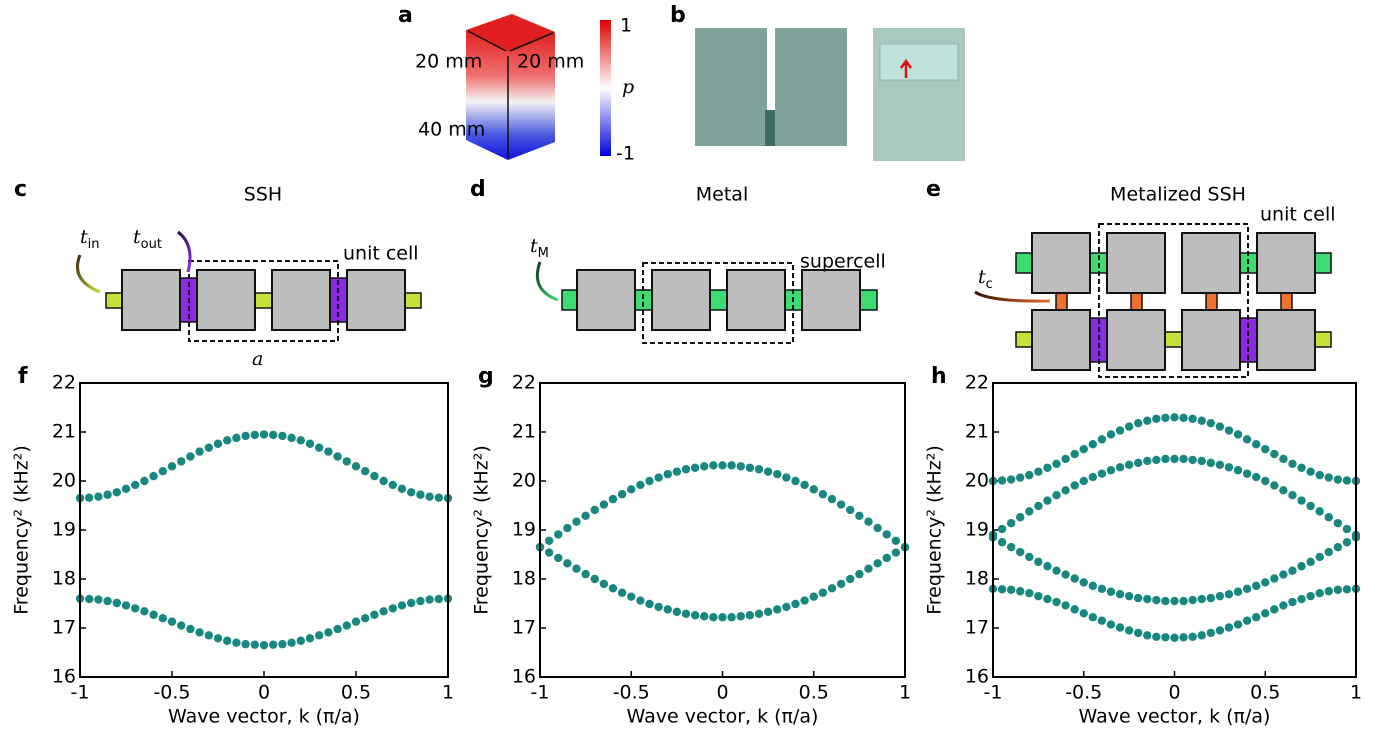  What do you see at coordinates (147, 239) in the screenshot?
I see `hopping-label: tout` at bounding box center [147, 239].